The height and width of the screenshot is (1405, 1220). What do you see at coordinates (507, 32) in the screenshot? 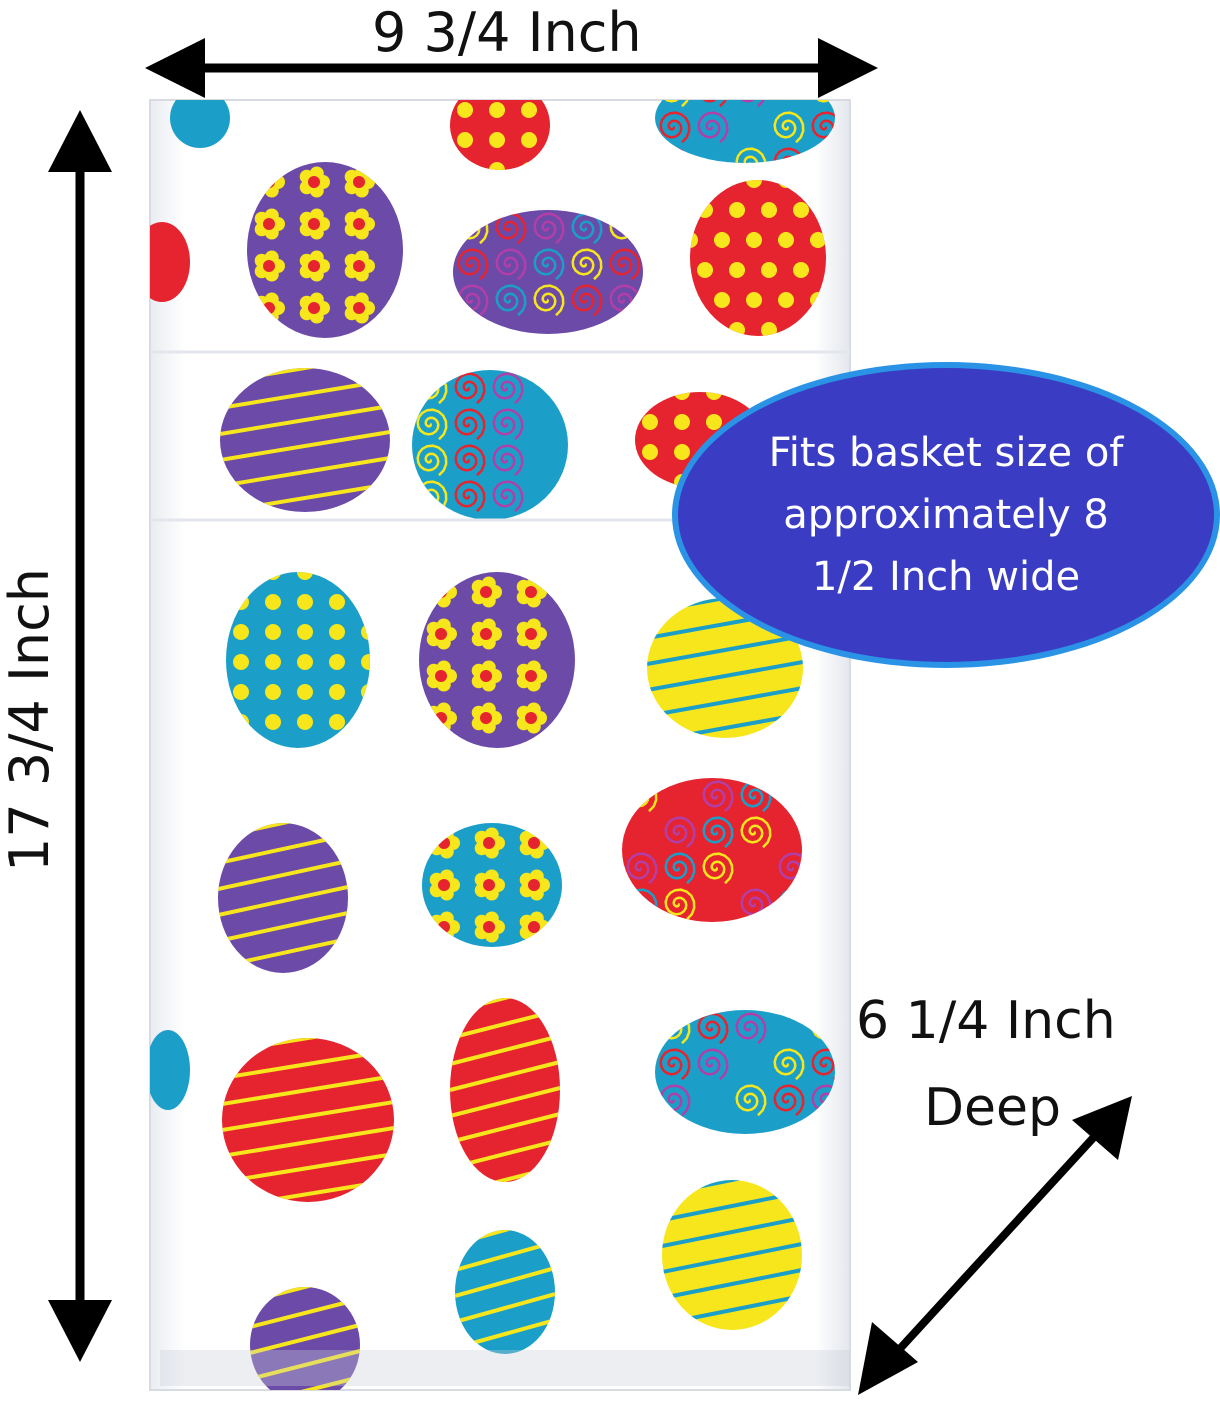
I see `width-dimension-label: 9 3/4 Inch` at bounding box center [507, 32].